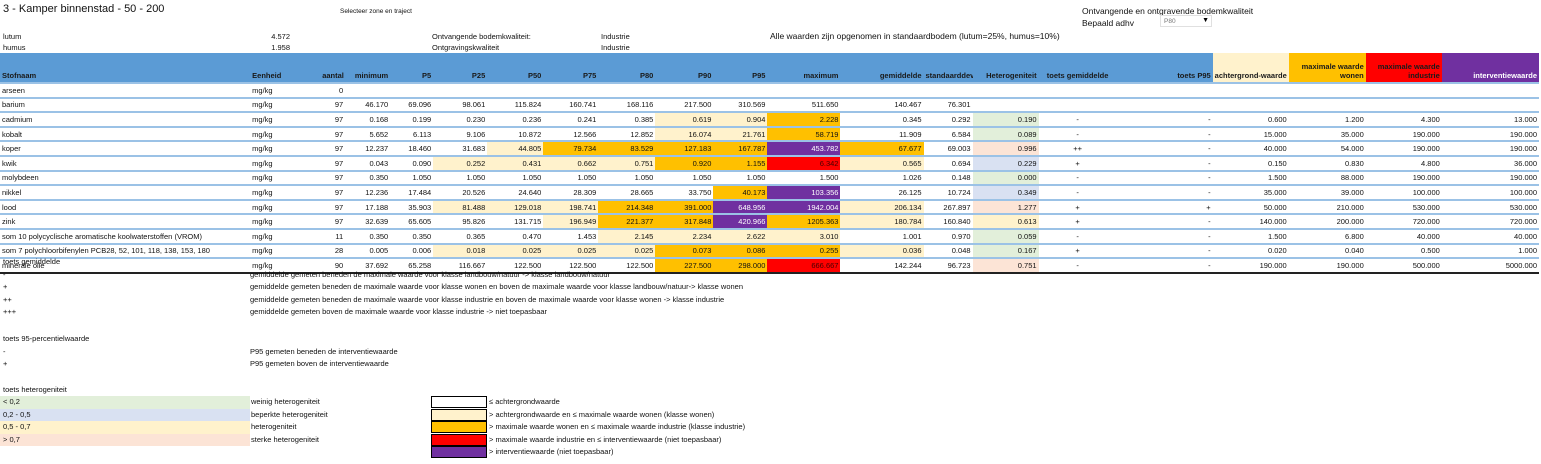 This screenshot has width=1541, height=464. I want to click on p25-cell: 31.683, so click(460, 148).